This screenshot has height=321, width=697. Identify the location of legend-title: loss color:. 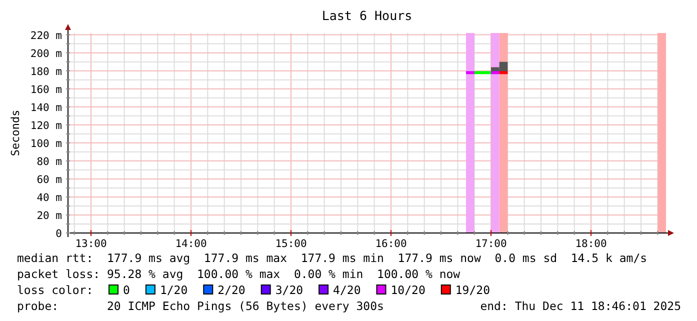
(55, 290).